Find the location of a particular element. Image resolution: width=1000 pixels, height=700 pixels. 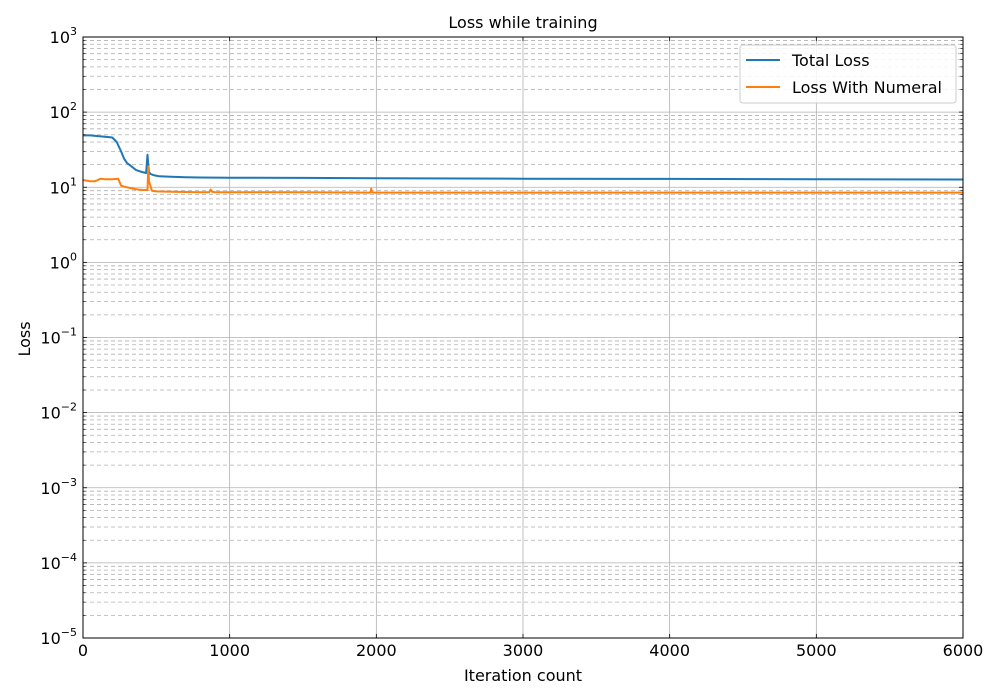

legend-label: Total Loss is located at coordinates (830, 60).